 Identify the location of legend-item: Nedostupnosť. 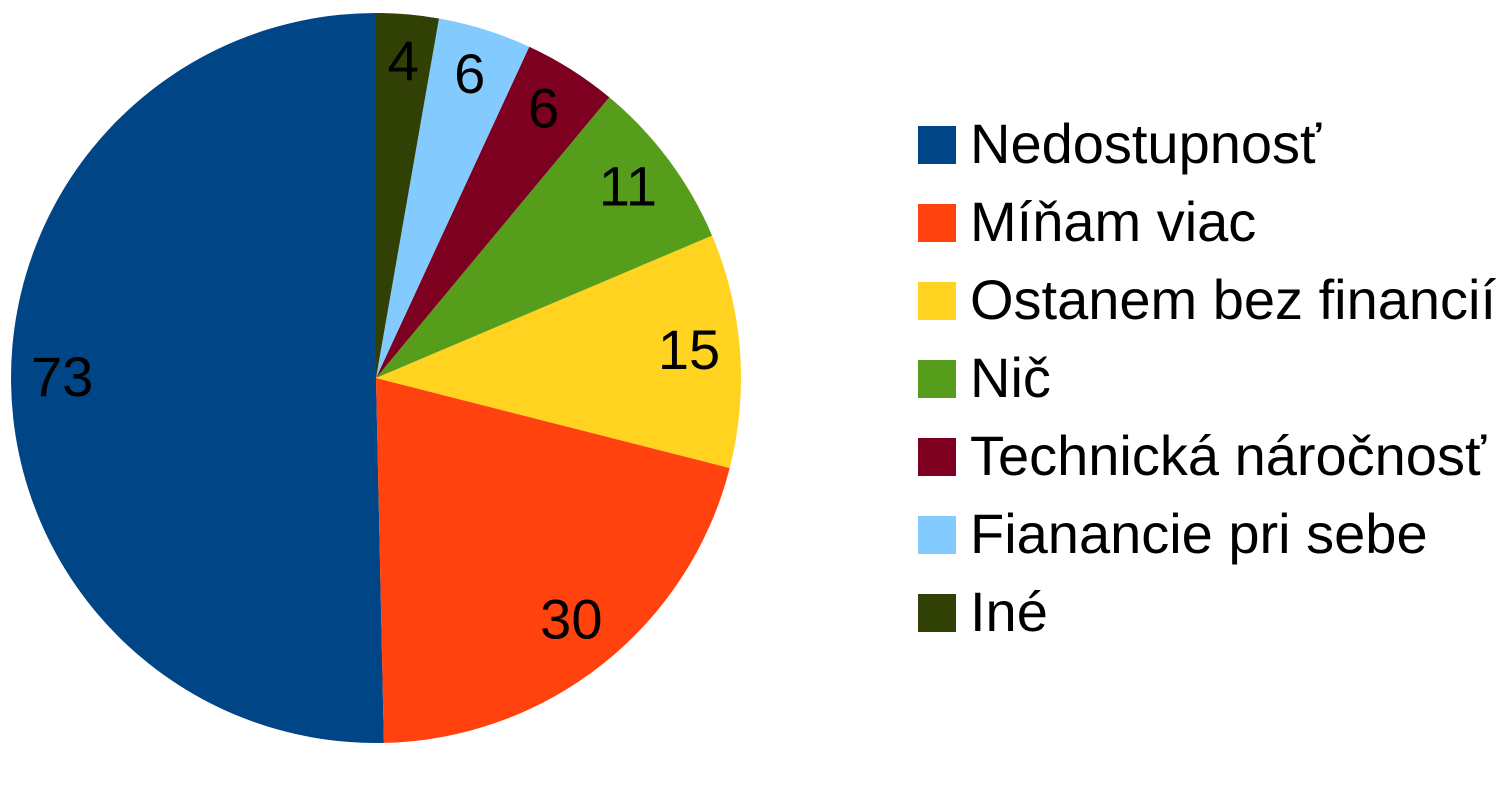
(1212, 144).